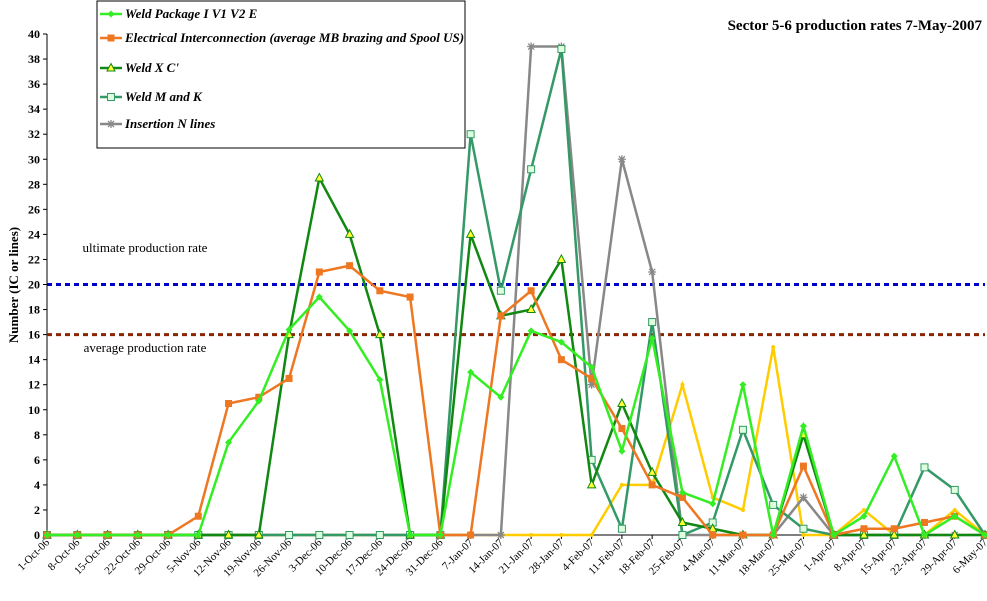 This screenshot has width=987, height=601. Describe the element at coordinates (34, 285) in the screenshot. I see `y-tick-label: 20` at that location.